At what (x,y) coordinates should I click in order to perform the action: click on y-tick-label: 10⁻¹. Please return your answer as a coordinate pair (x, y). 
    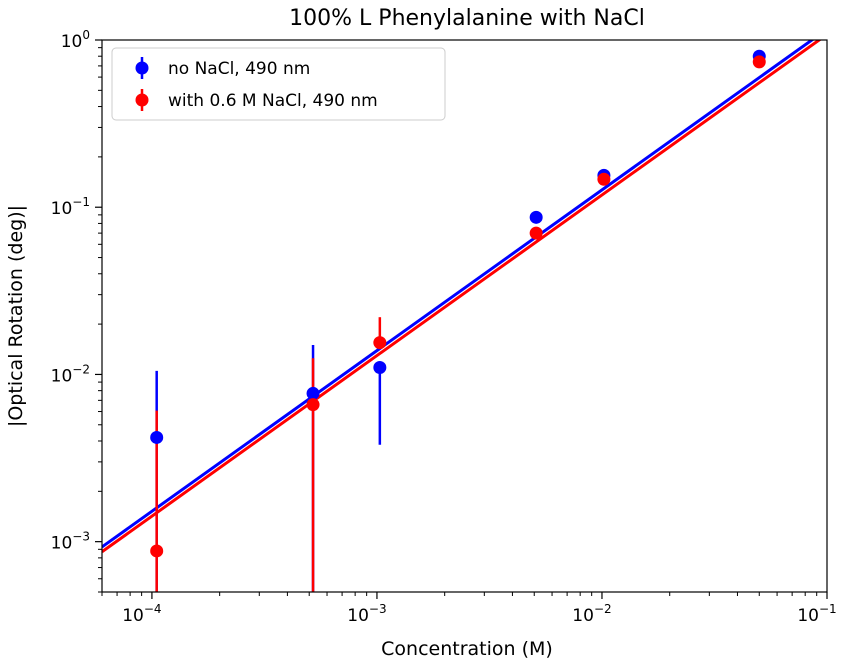
    Looking at the image, I should click on (70, 207).